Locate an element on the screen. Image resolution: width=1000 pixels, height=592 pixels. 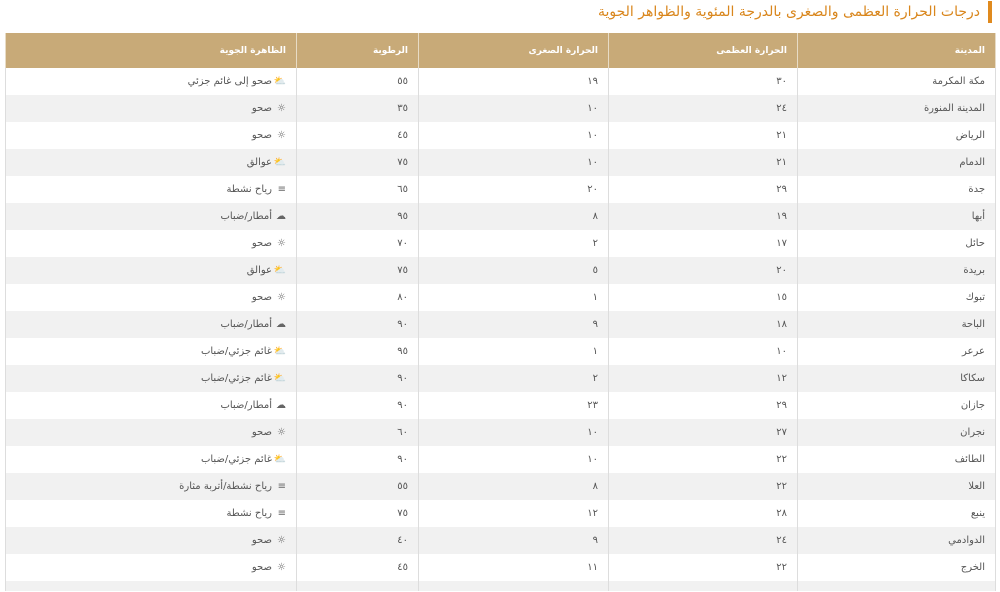
humidity-cell: ٦٠ is located at coordinates (357, 432).